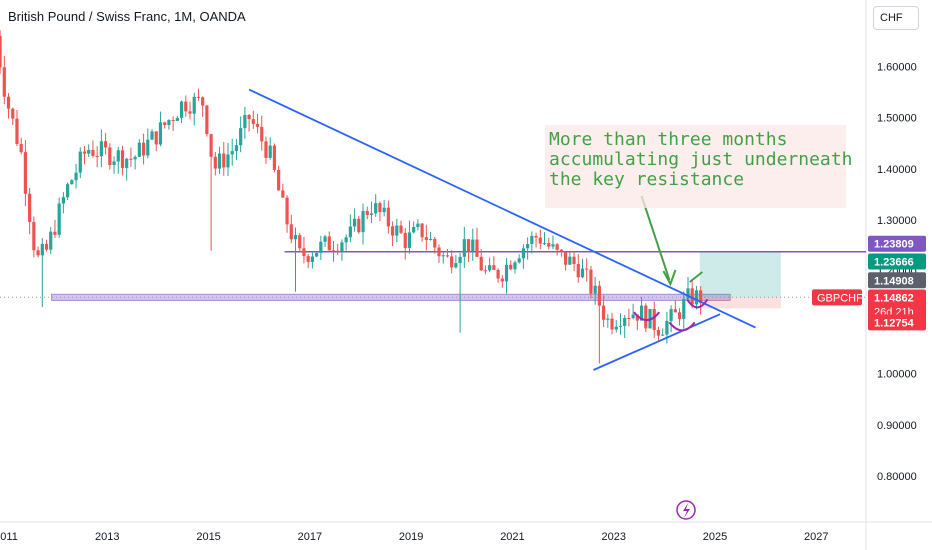 The image size is (932, 550). I want to click on price-tag-entry-bg, so click(897, 280).